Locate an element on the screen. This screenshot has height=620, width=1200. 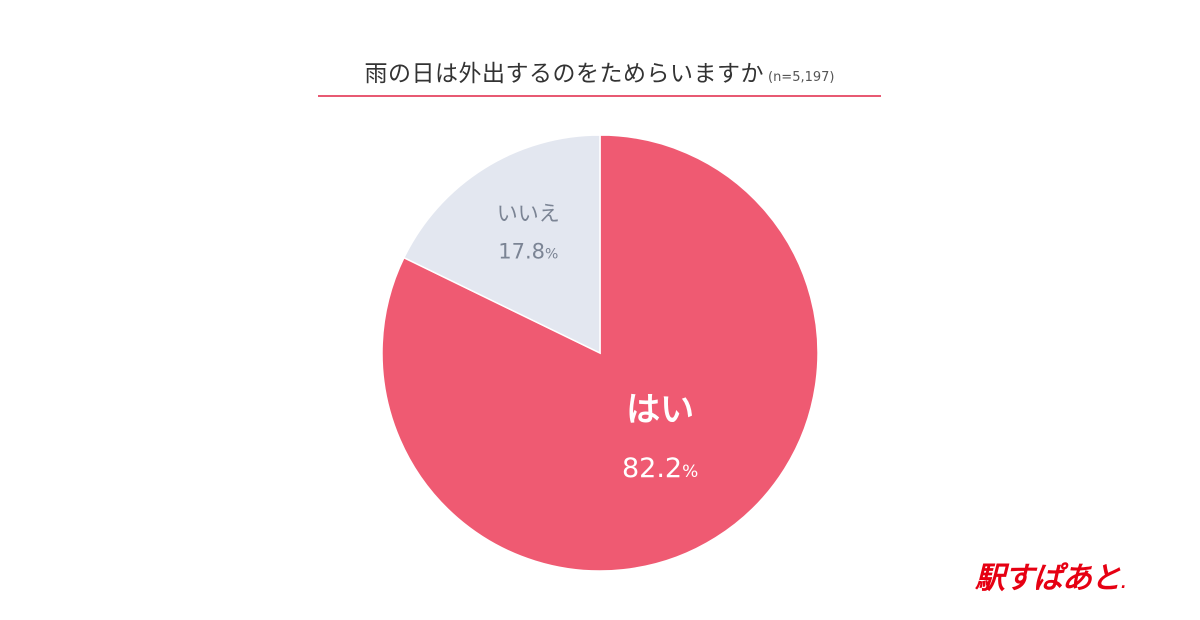
slice-label-no: いいえ is located at coordinates (528, 213).